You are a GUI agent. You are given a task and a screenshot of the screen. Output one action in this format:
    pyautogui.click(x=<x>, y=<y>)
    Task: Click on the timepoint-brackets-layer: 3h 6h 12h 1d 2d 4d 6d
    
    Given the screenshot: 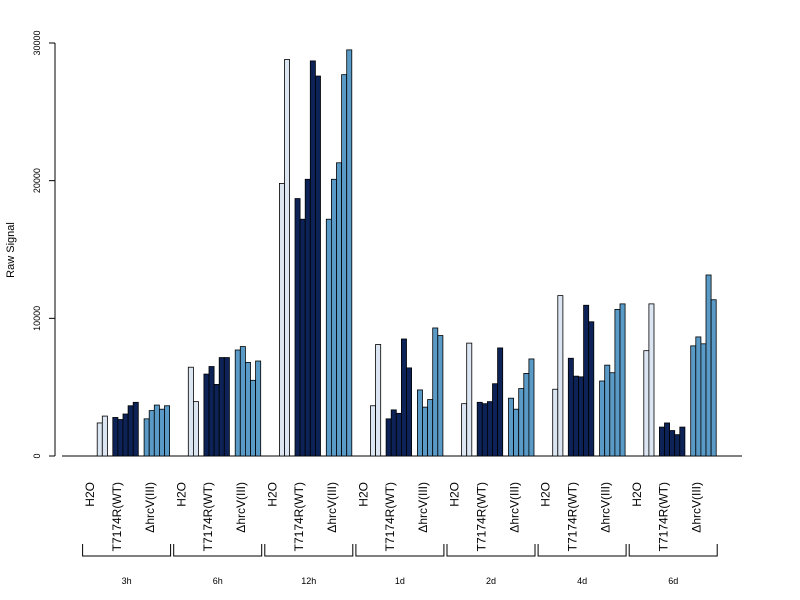 What is the action you would take?
    pyautogui.click(x=400, y=565)
    